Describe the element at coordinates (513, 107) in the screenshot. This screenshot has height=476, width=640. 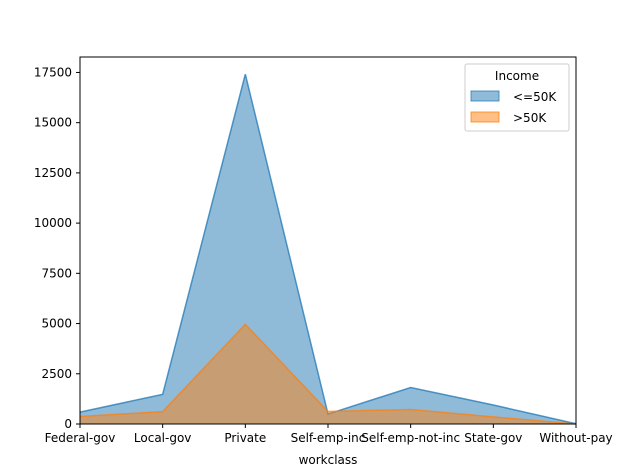
I see `legend-entries: <=50K >50K` at that location.